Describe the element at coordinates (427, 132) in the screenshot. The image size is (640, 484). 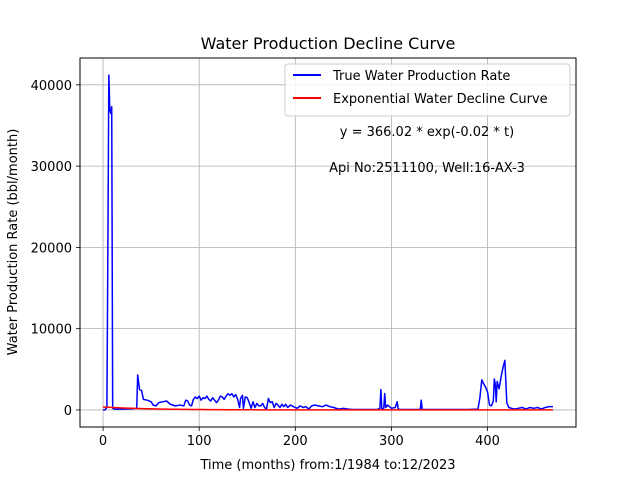
I see `equation-annotation: y = 366.02 * exp(-0.02 * t)` at that location.